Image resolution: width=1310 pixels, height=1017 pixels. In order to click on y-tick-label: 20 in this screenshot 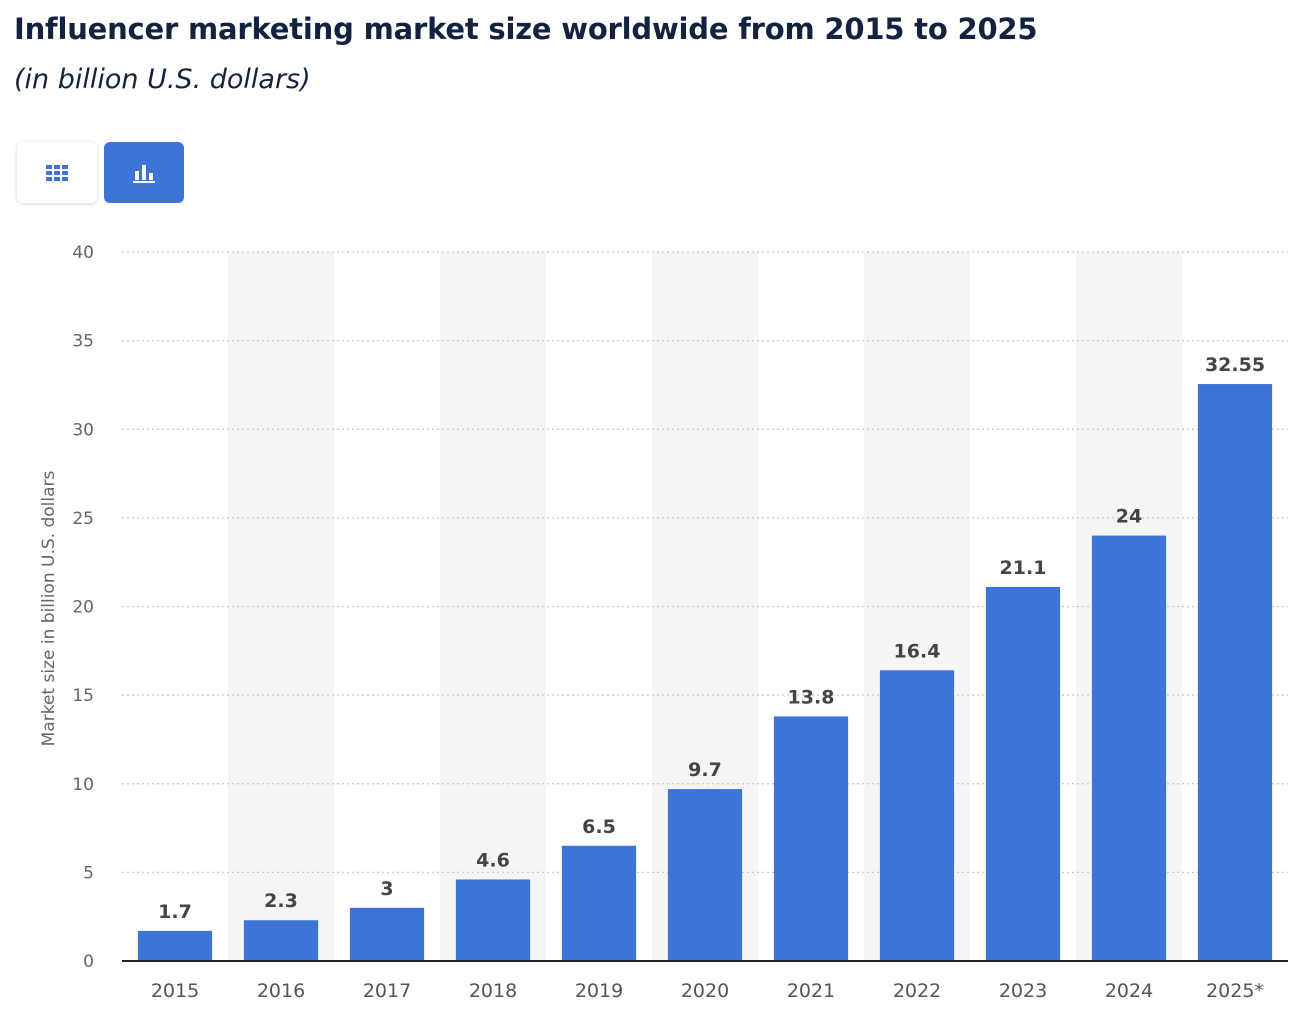, I will do `click(83, 608)`.